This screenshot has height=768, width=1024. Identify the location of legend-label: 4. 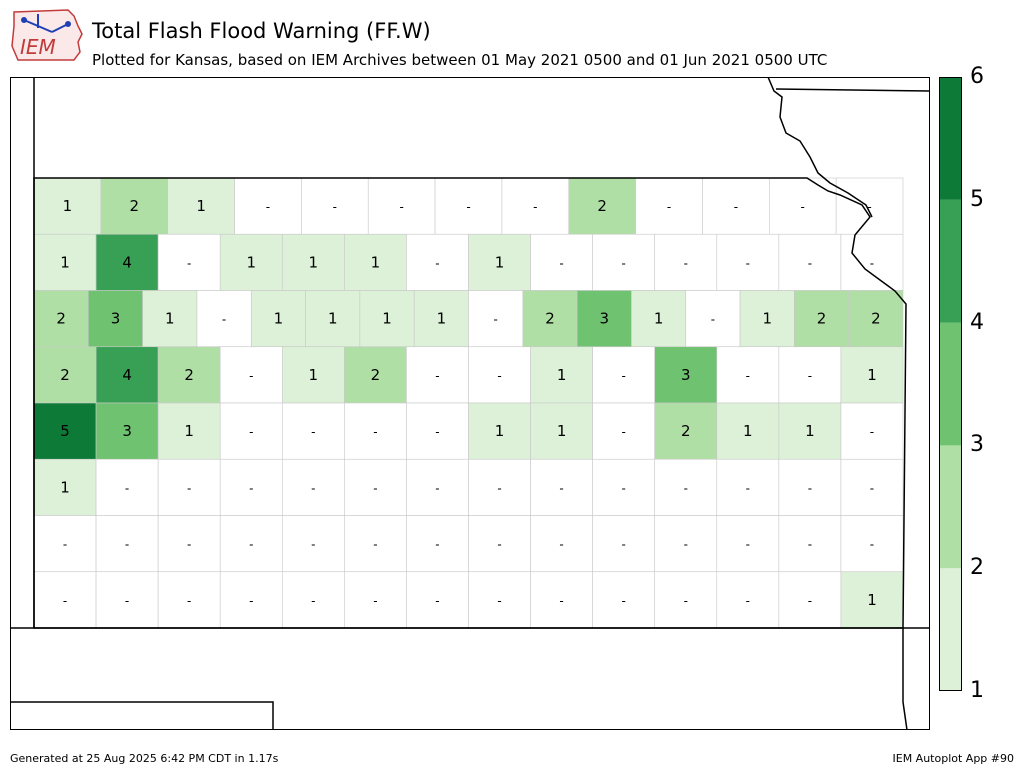
(977, 322).